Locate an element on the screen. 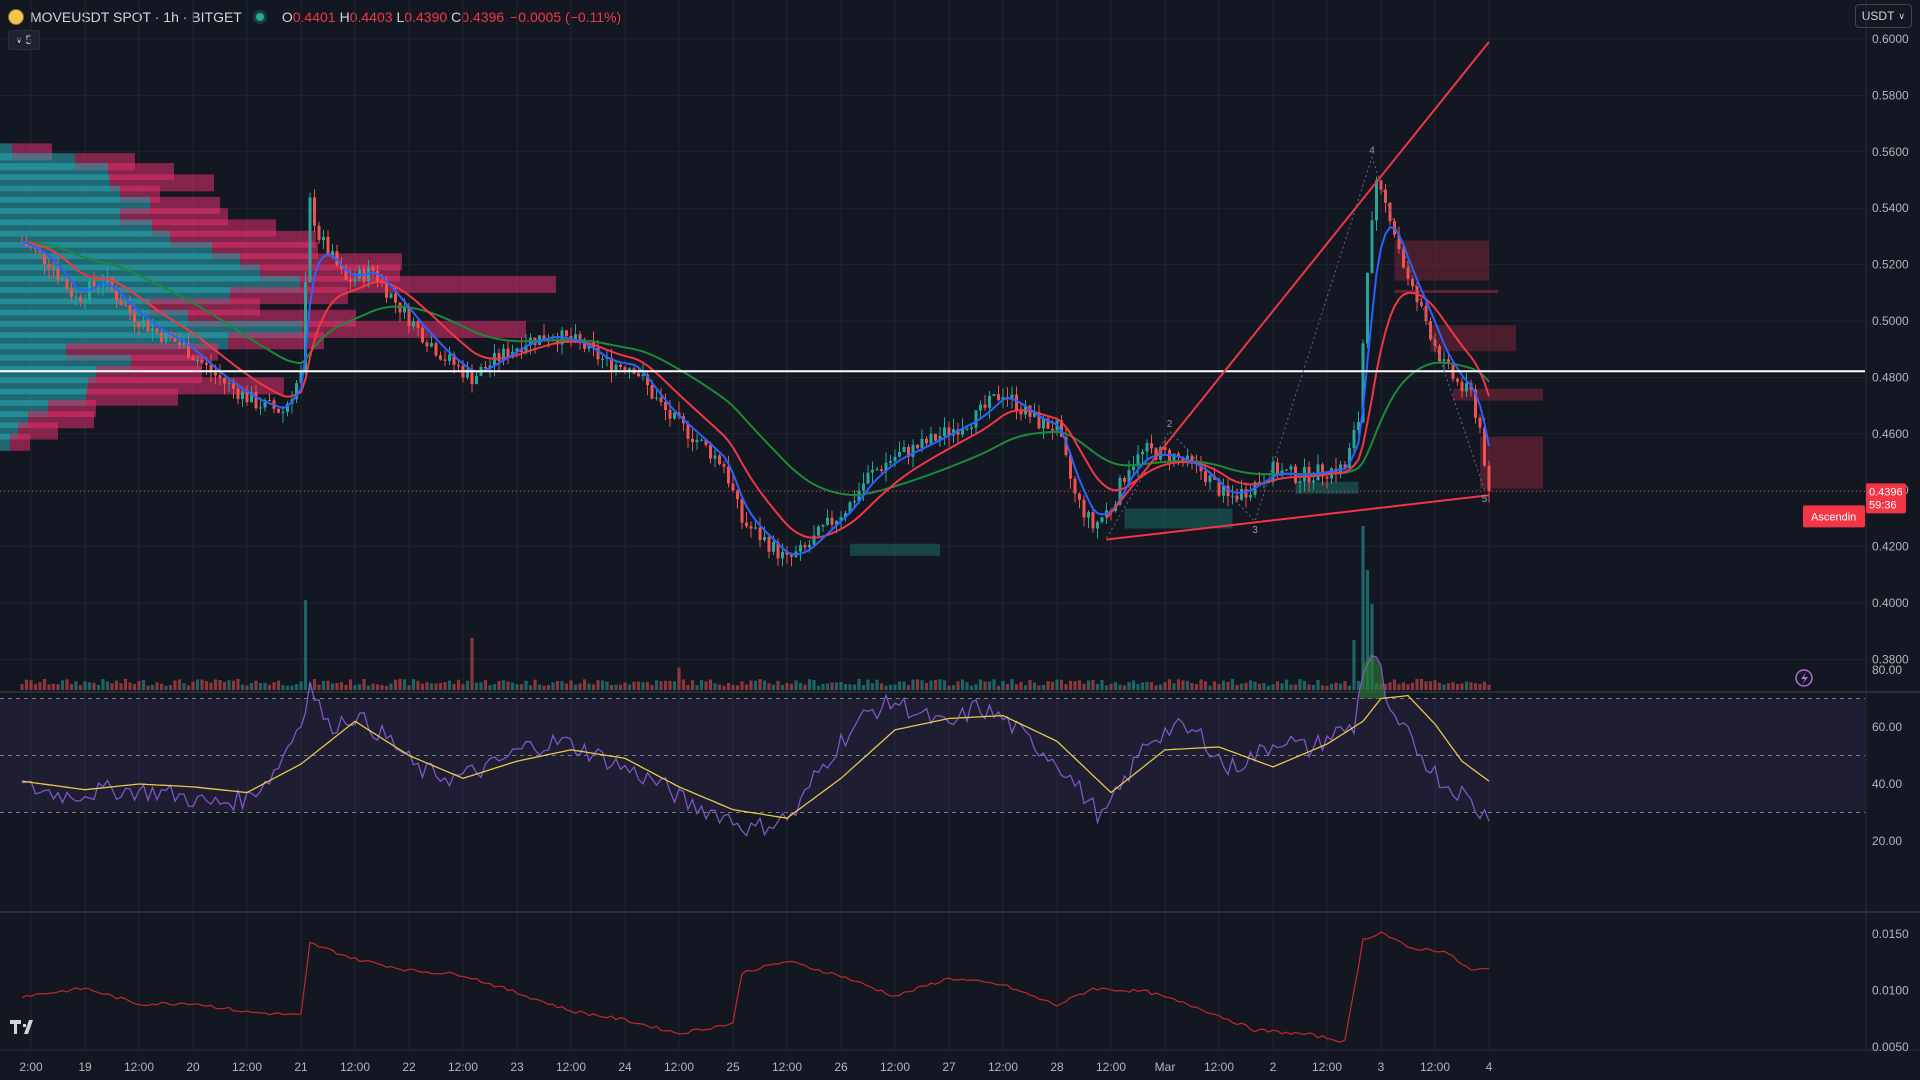 The height and width of the screenshot is (1080, 1920). time-tick-label: 19 is located at coordinates (85, 1067).